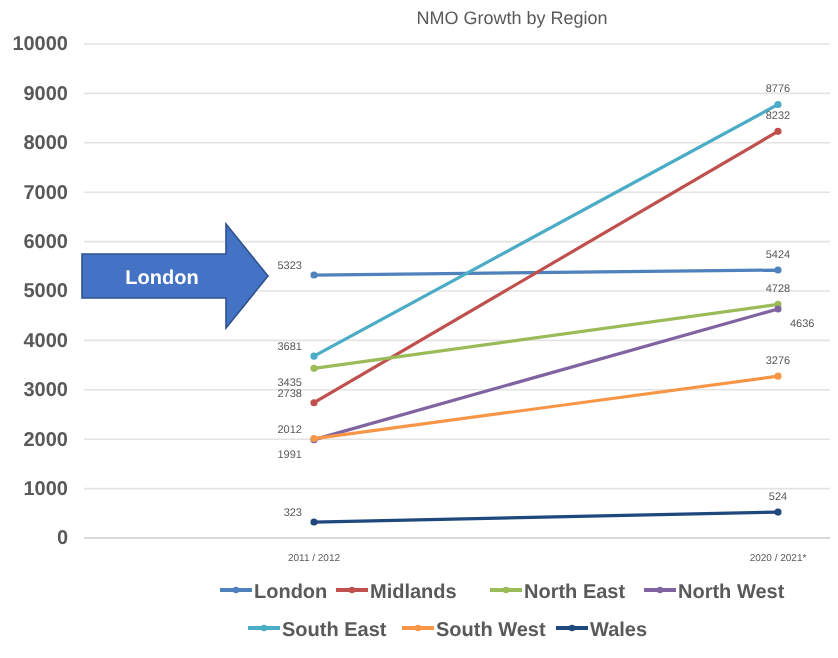  Describe the element at coordinates (291, 593) in the screenshot. I see `legend-label: London` at that location.